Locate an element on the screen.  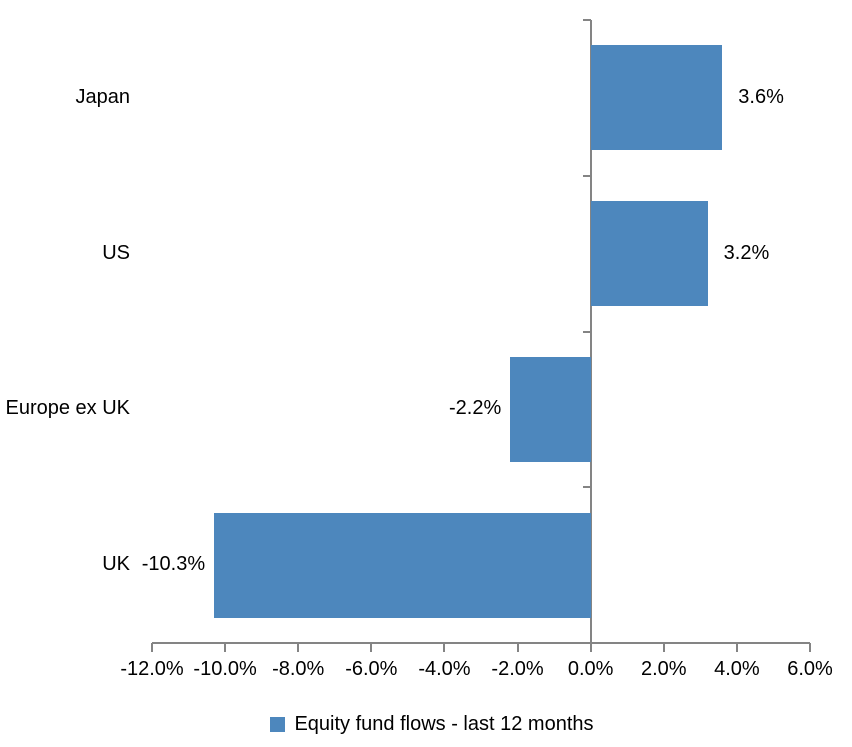
data-label-europe-ex-uk: -2.2% is located at coordinates (475, 408).